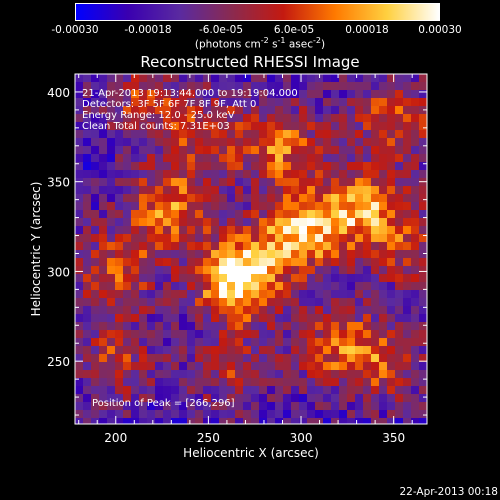 This screenshot has width=500, height=500. I want to click on y-tick-label: 400, so click(58, 93).